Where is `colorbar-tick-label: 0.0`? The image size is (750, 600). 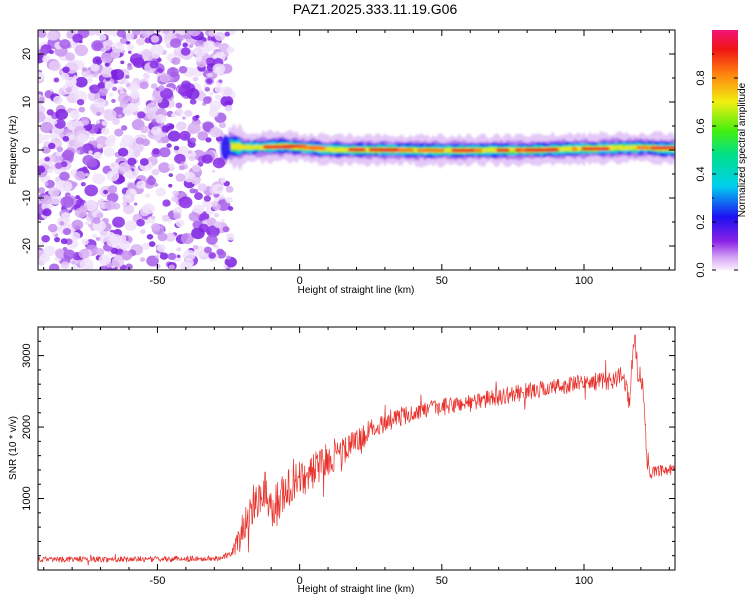 colorbar-tick-label: 0.0 is located at coordinates (701, 269).